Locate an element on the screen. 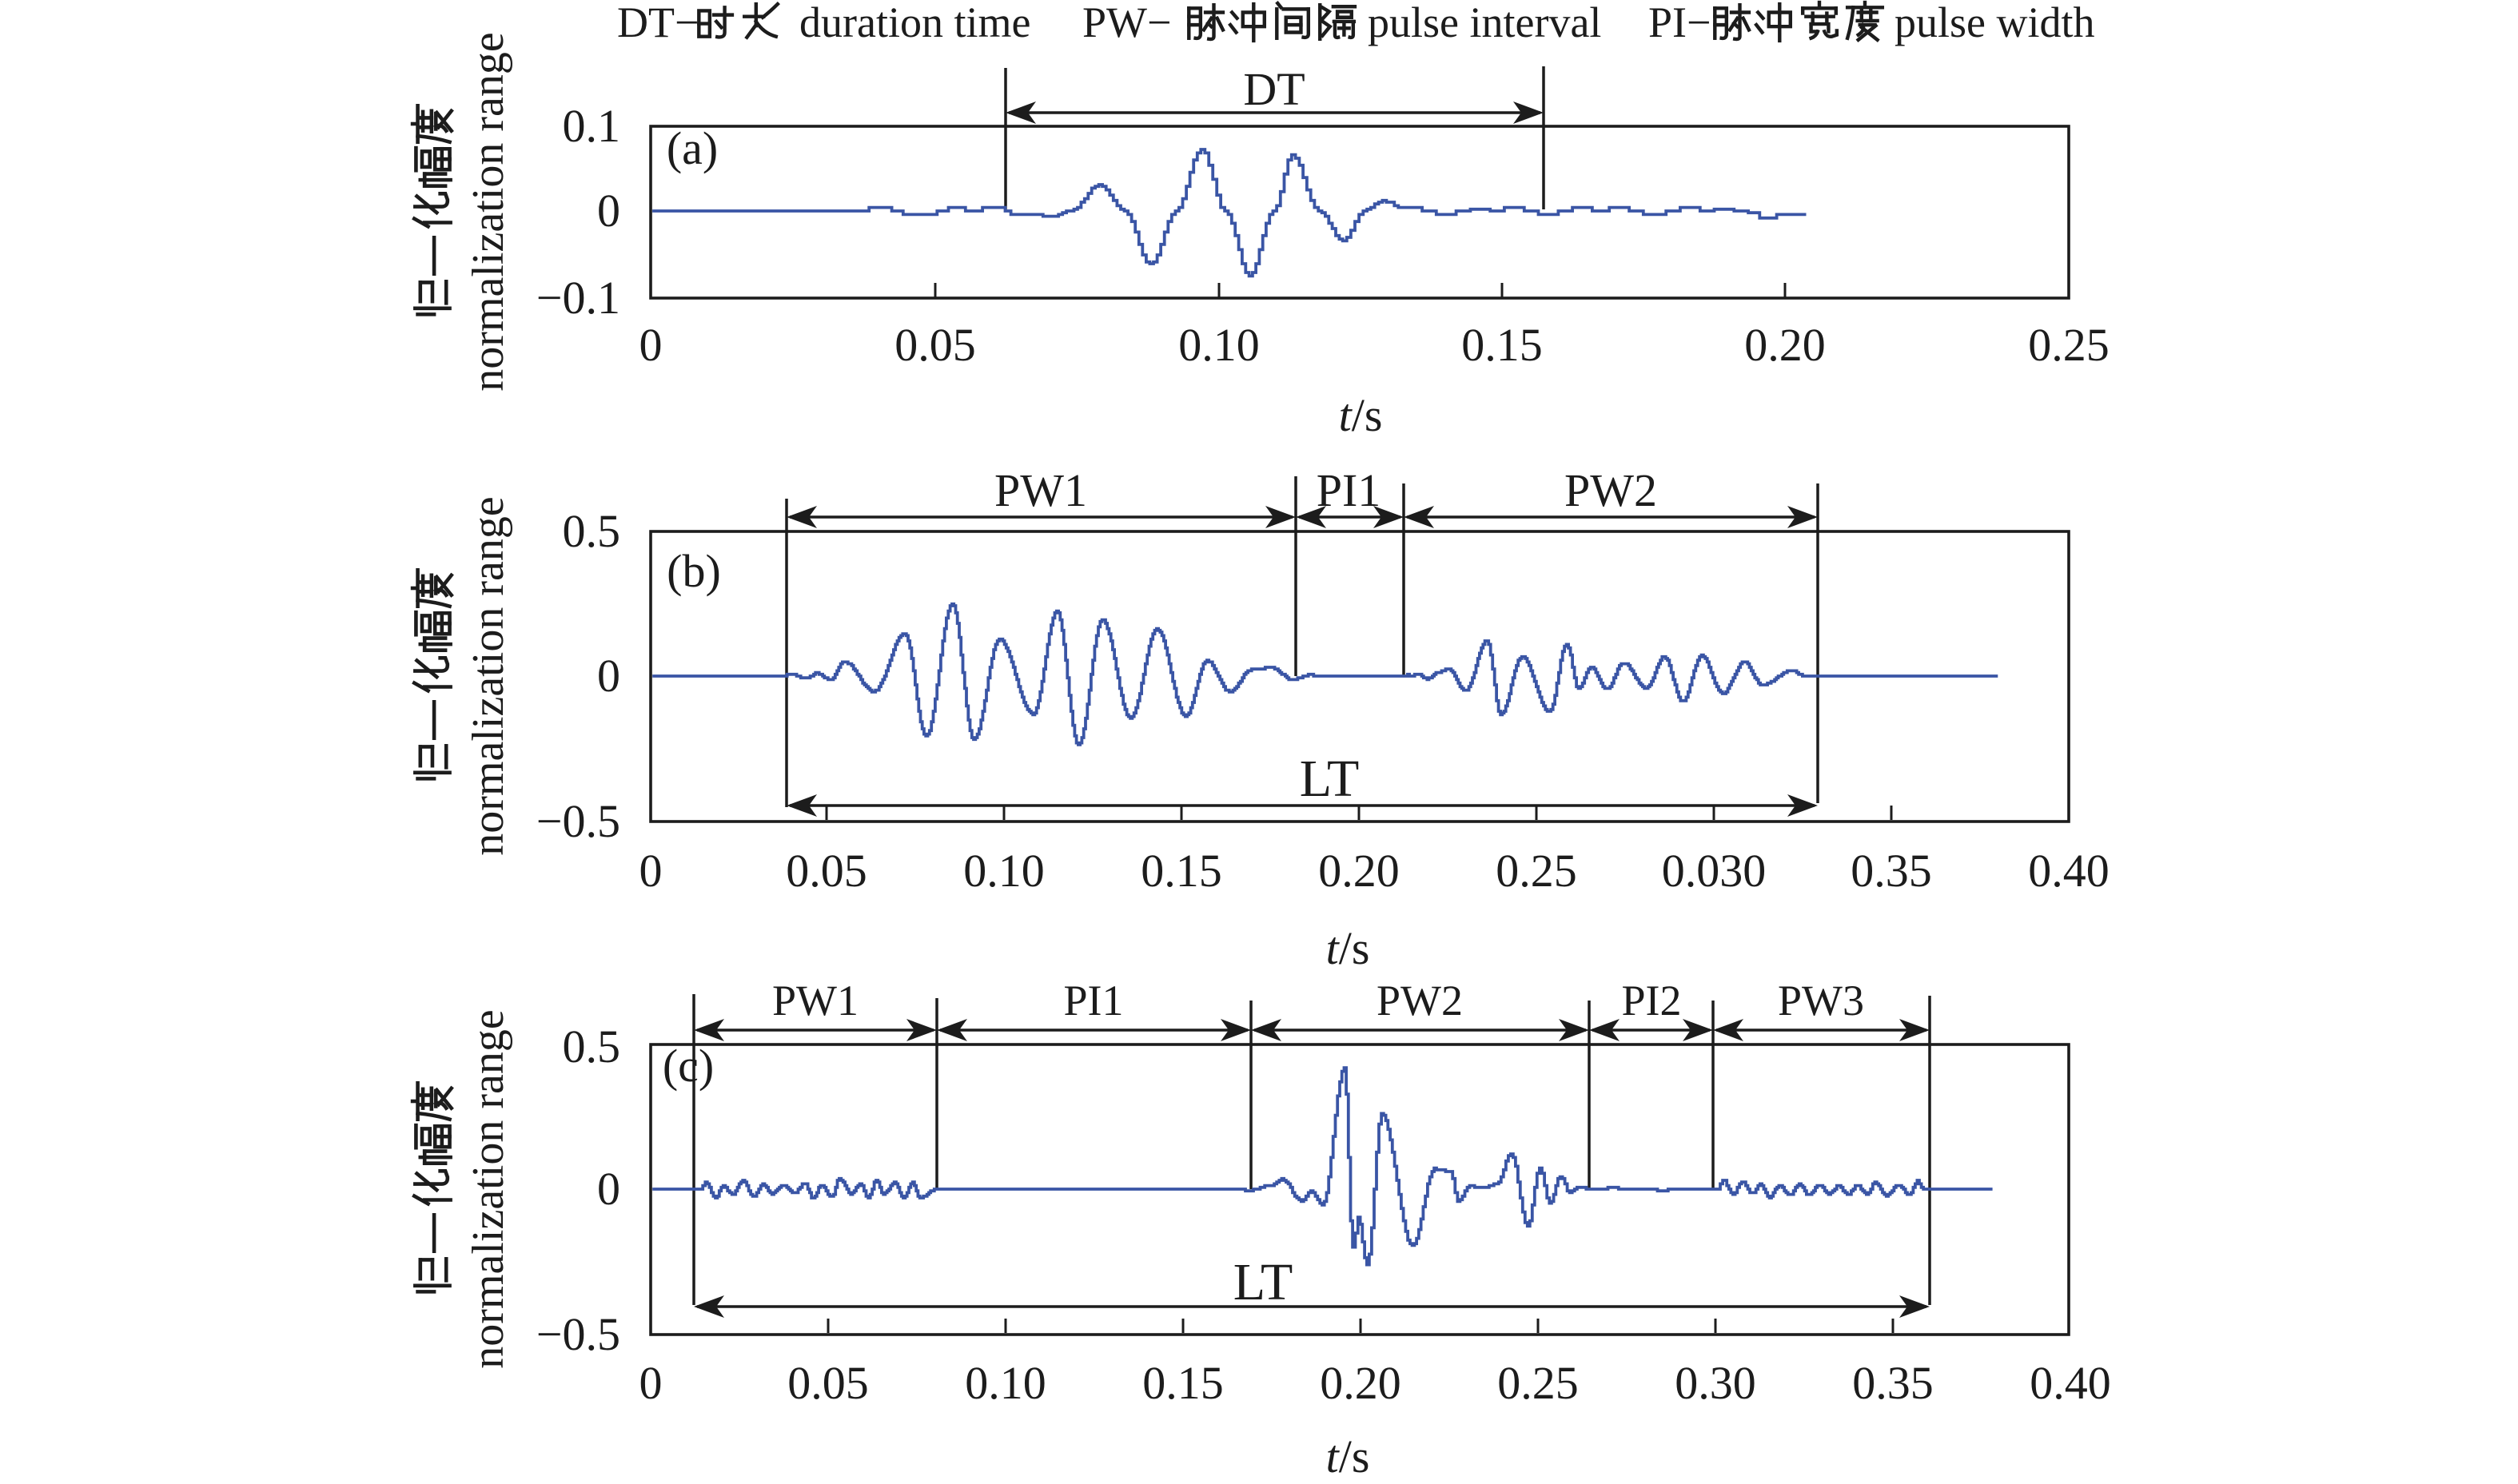 This screenshot has height=1484, width=2518. svg-text: duration time is located at coordinates (914, 23).